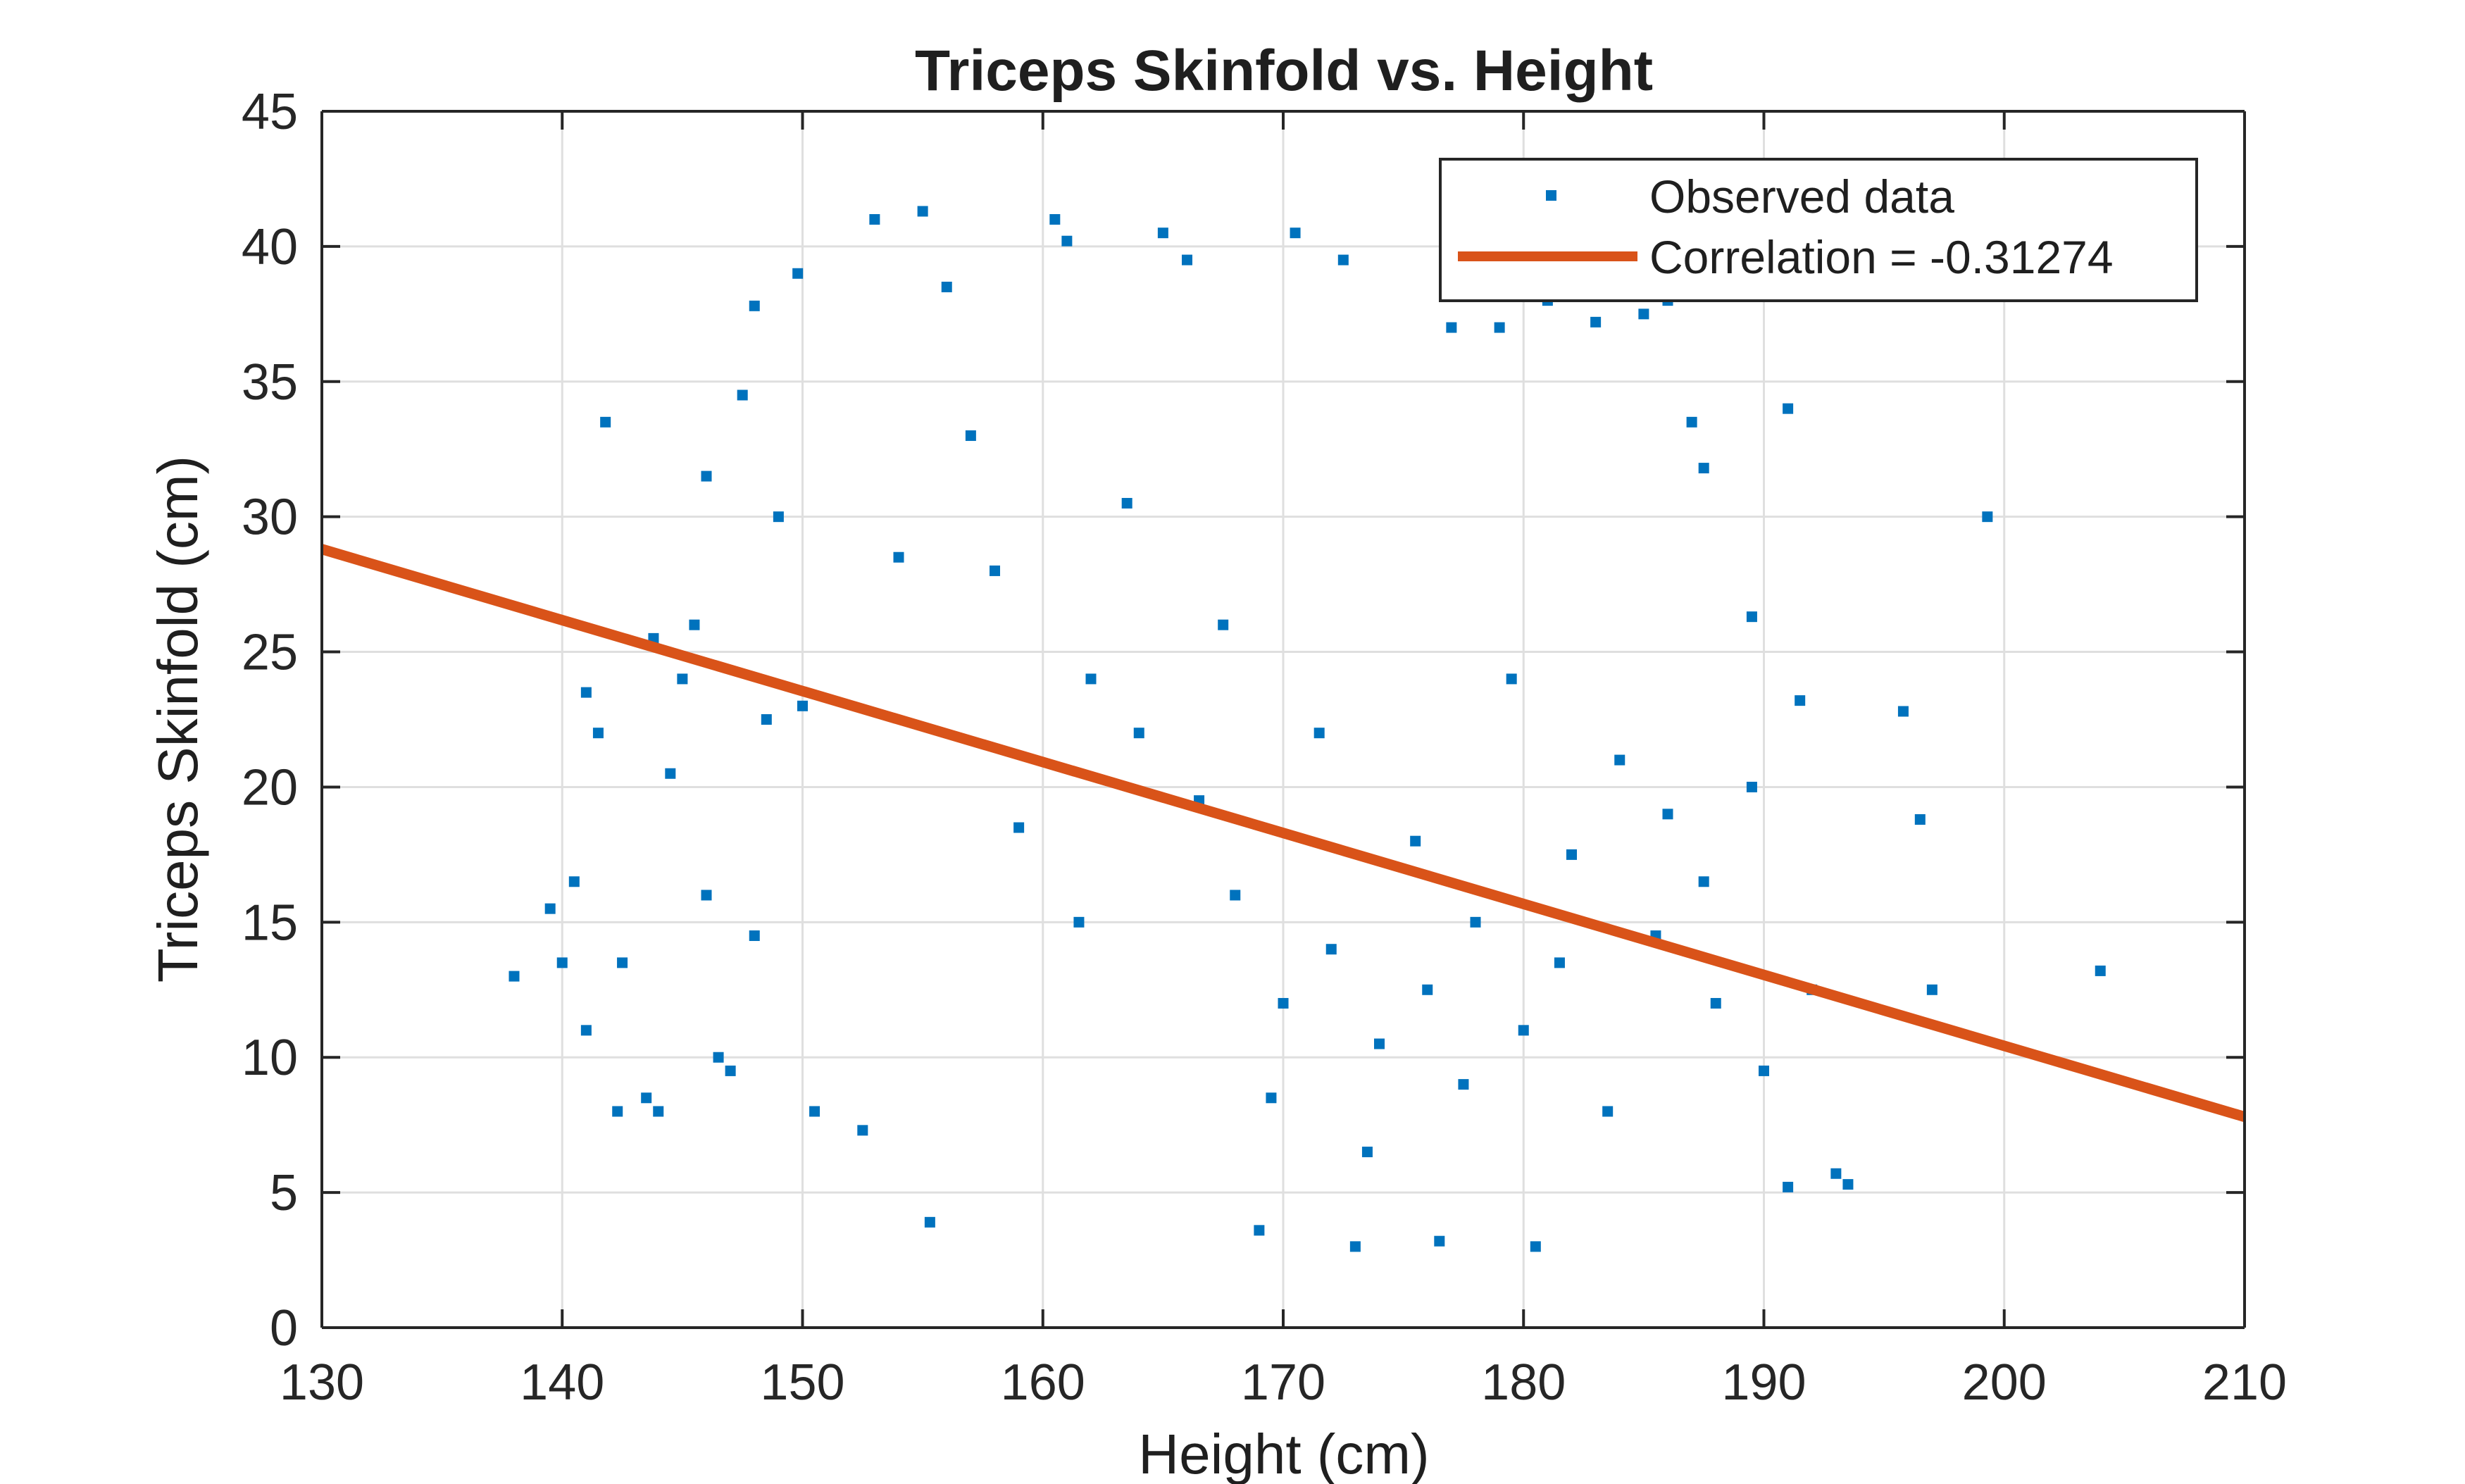 This screenshot has width=2465, height=1484. I want to click on y-tick-label: 30, so click(270, 518).